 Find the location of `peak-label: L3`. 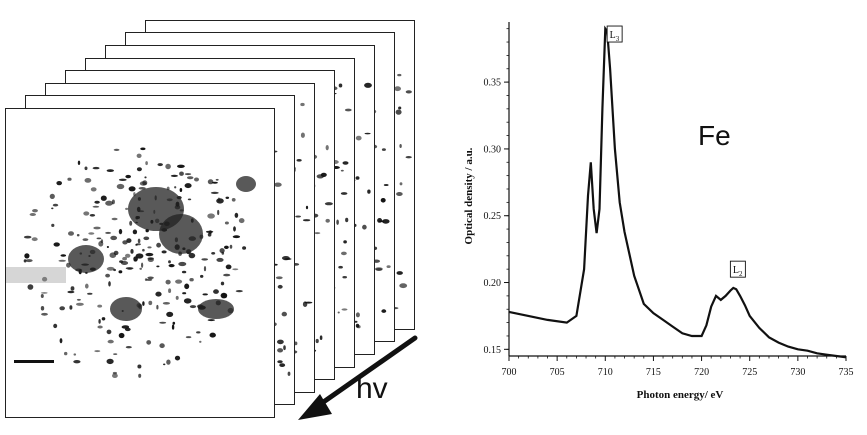

peak-label: L3 is located at coordinates (614, 34).